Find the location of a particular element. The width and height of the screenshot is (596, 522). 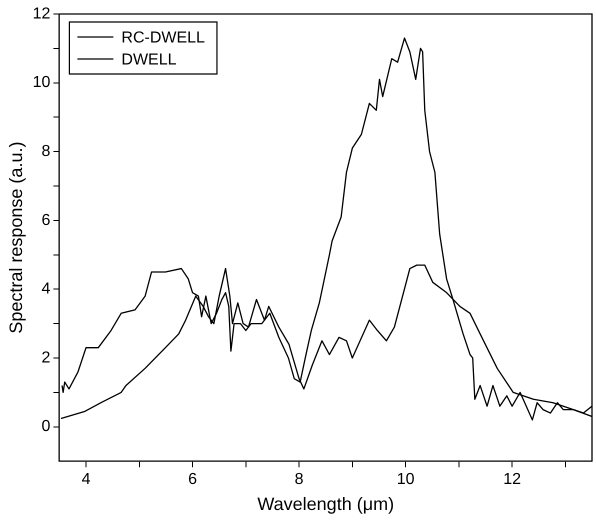

y-tick-label: 4 is located at coordinates (45, 289).